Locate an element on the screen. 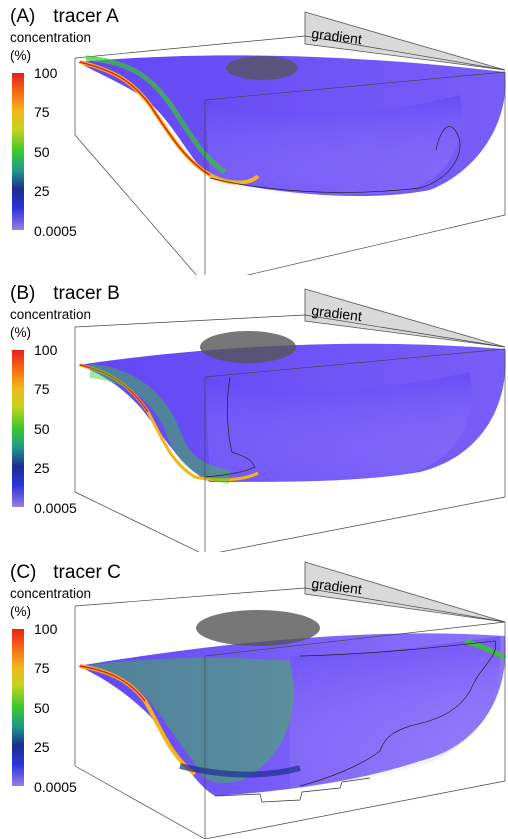 The height and width of the screenshot is (839, 508). panel-label: (B) is located at coordinates (23, 293).